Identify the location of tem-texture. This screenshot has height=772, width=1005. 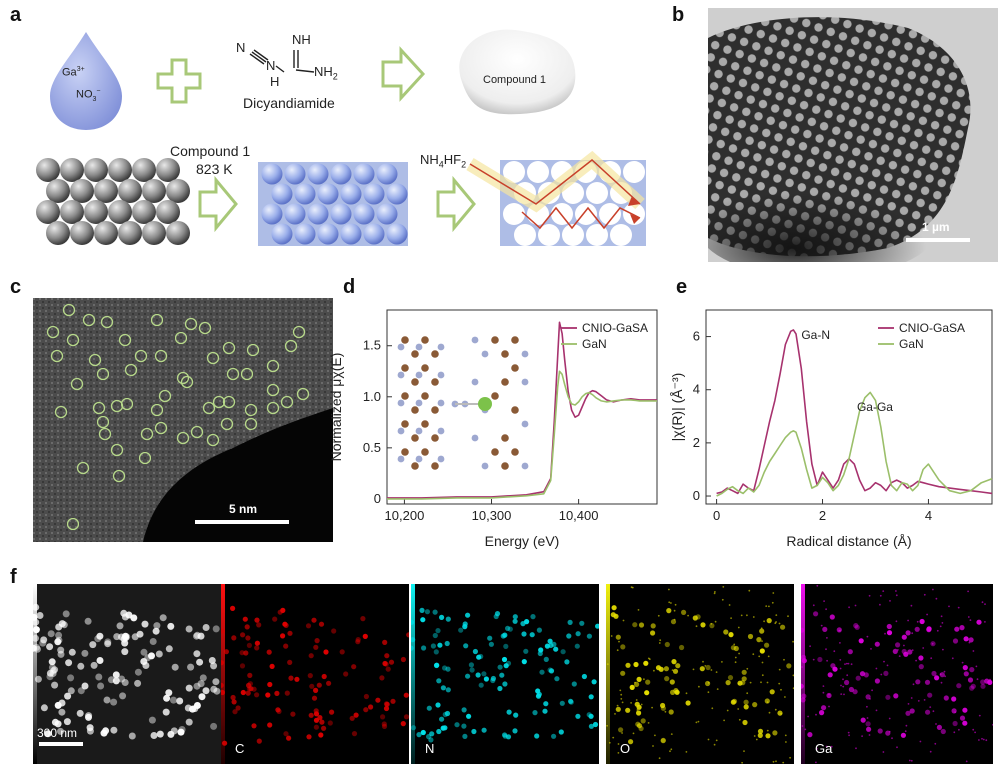
(839, 139).